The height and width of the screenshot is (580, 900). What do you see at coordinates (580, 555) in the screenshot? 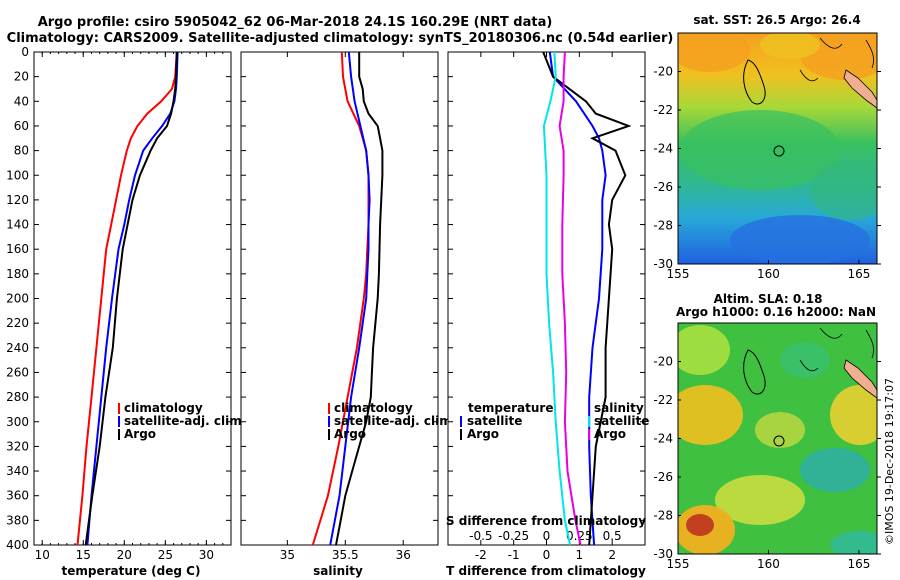
I see `x-tick-label: 1` at bounding box center [580, 555].